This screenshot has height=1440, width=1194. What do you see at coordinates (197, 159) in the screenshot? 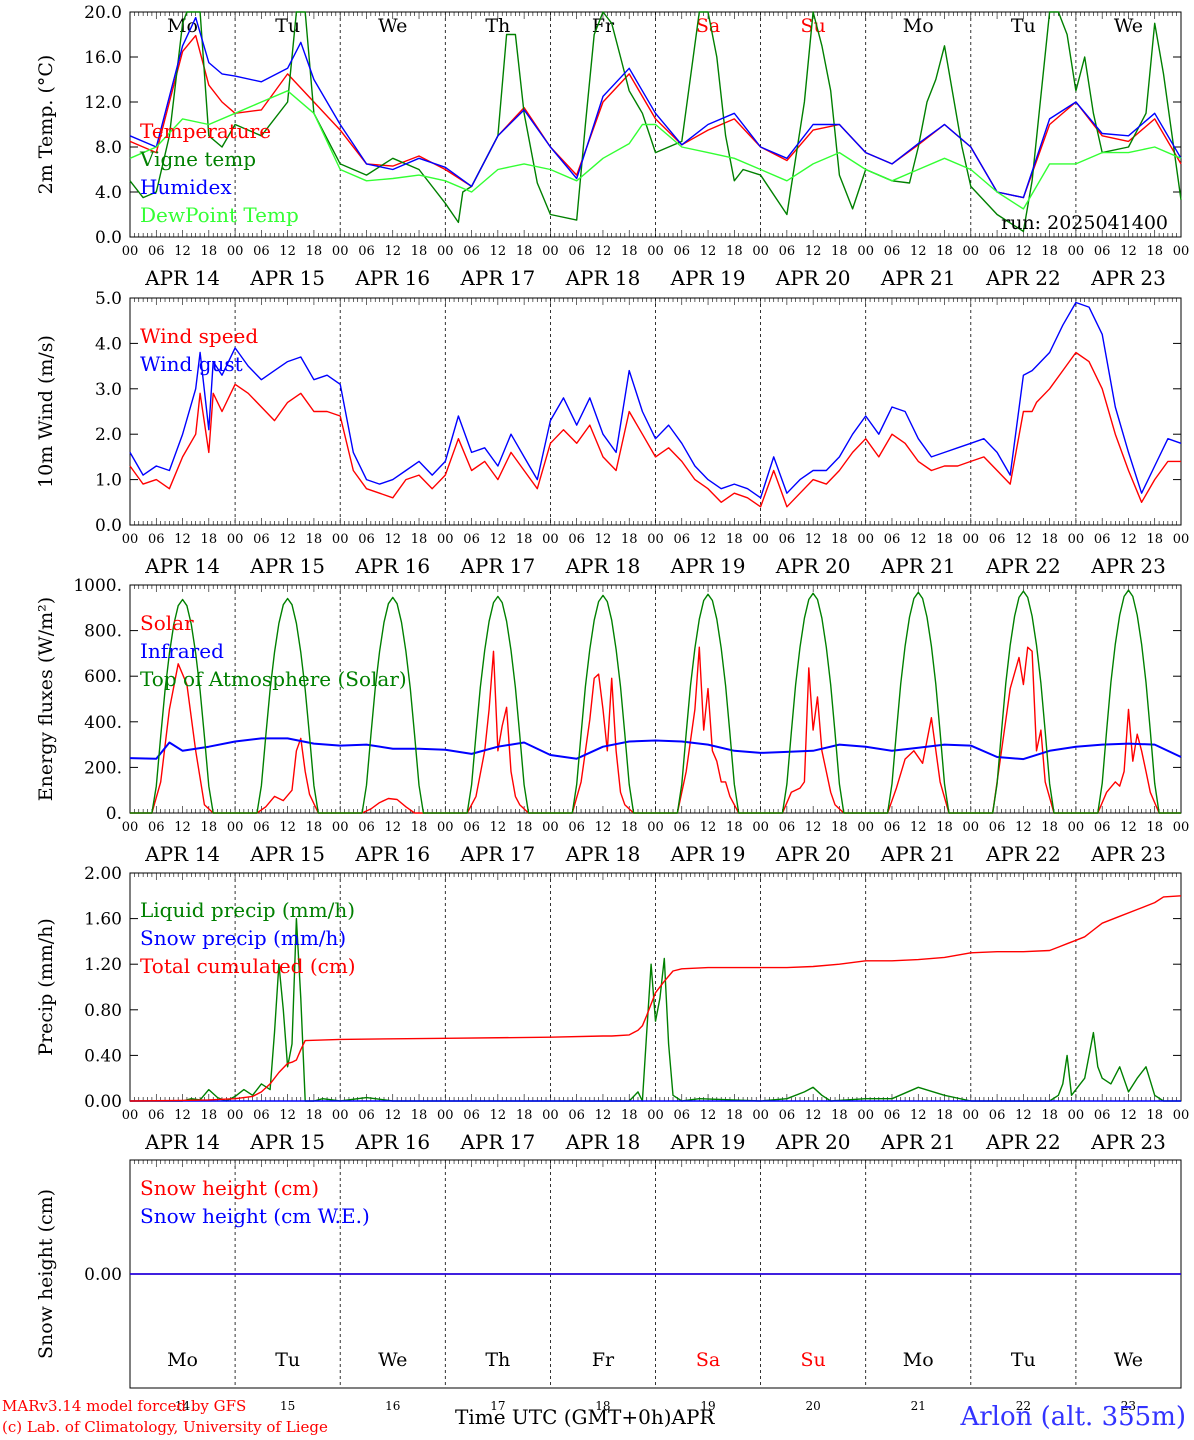
I see `legend-entry: Vigne temp` at bounding box center [197, 159].